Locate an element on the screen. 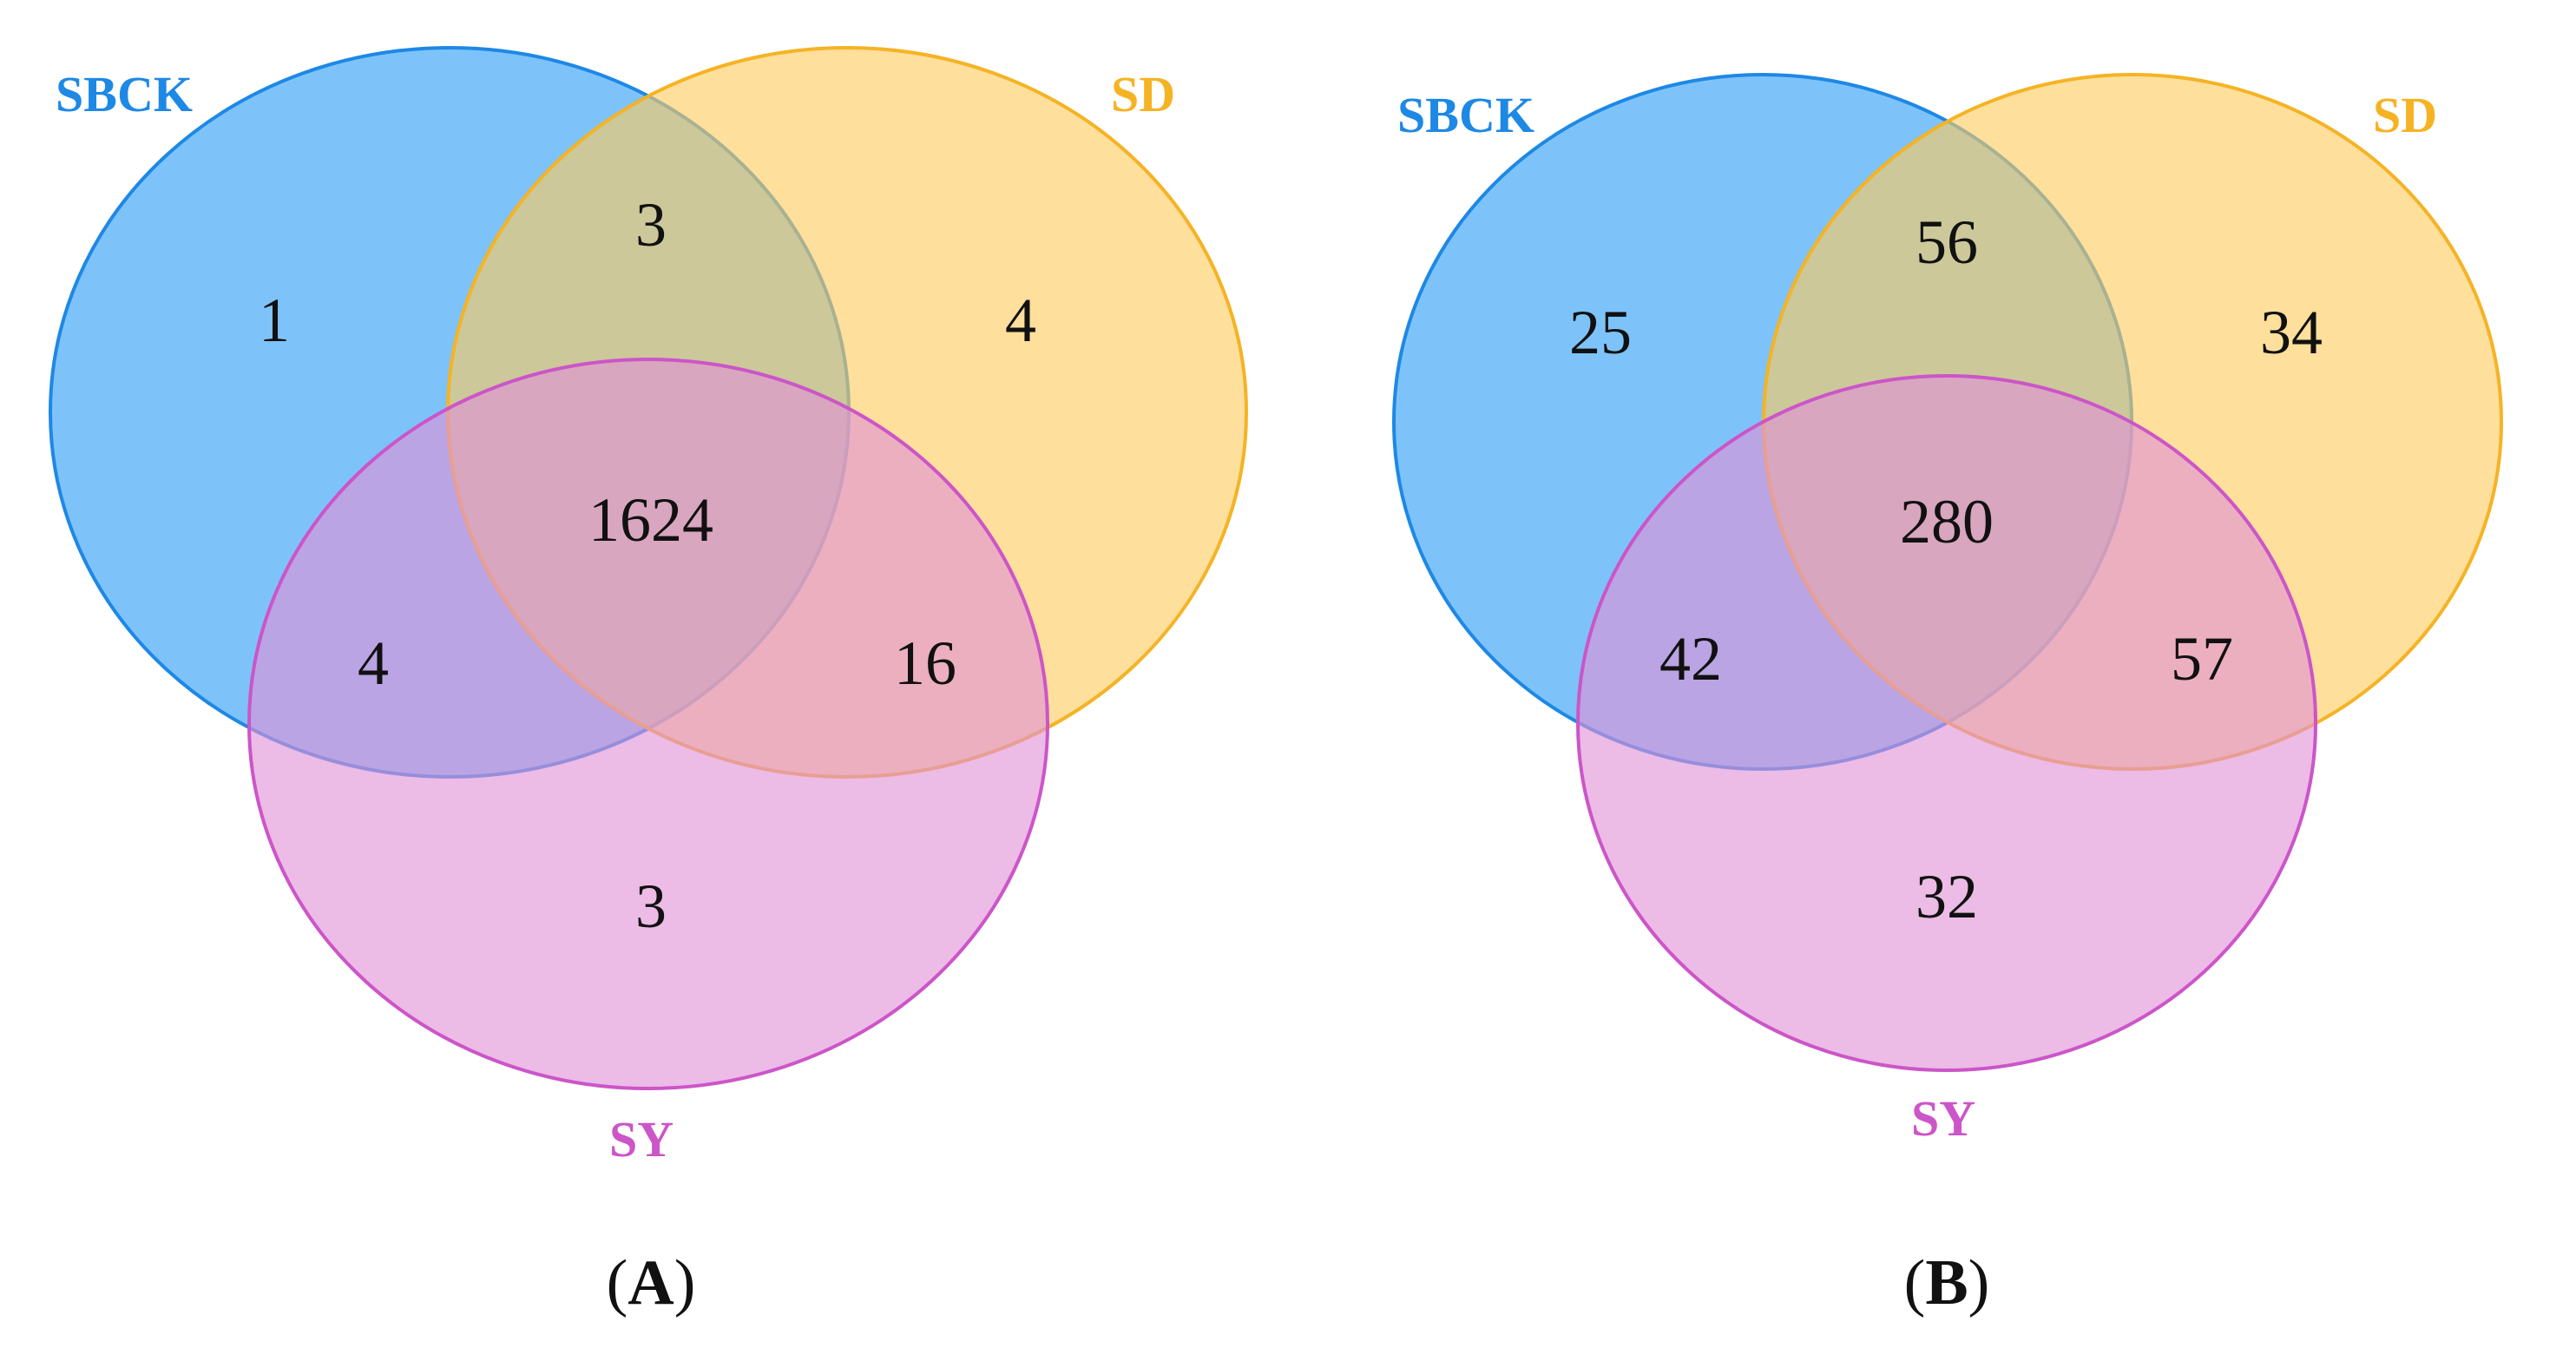  caption-open-paren-b: ( is located at coordinates (1915, 1283).